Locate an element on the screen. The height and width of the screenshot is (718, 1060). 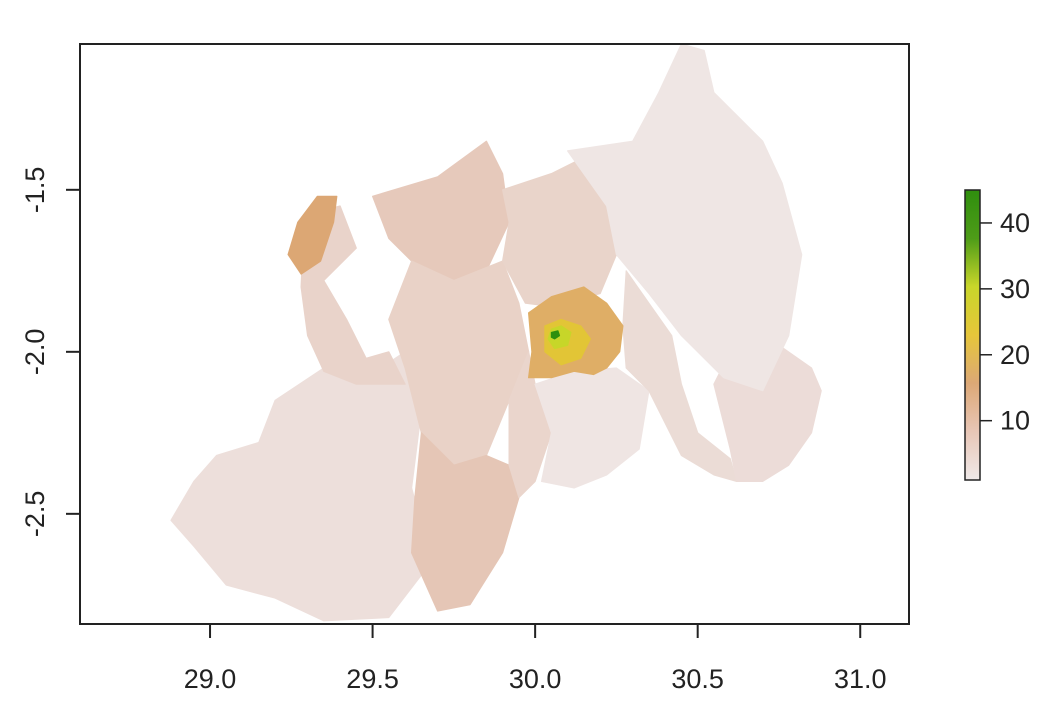
y-tick-label: -2.5 is located at coordinates (35, 514).